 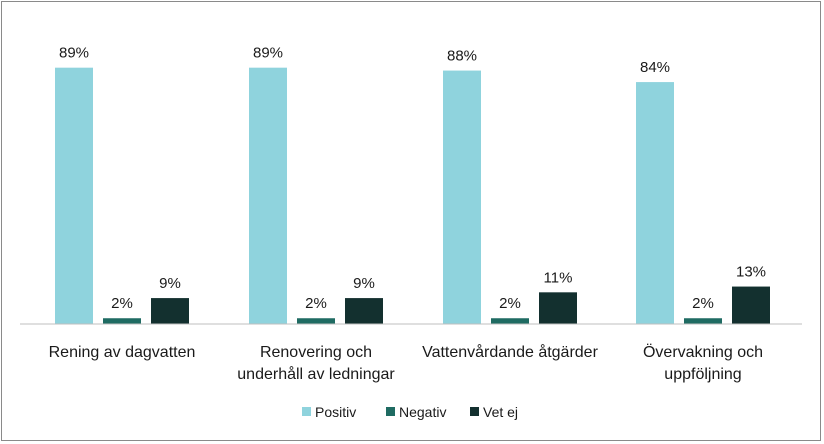 What do you see at coordinates (122, 352) in the screenshot?
I see `category-label: Rening av dagvatten` at bounding box center [122, 352].